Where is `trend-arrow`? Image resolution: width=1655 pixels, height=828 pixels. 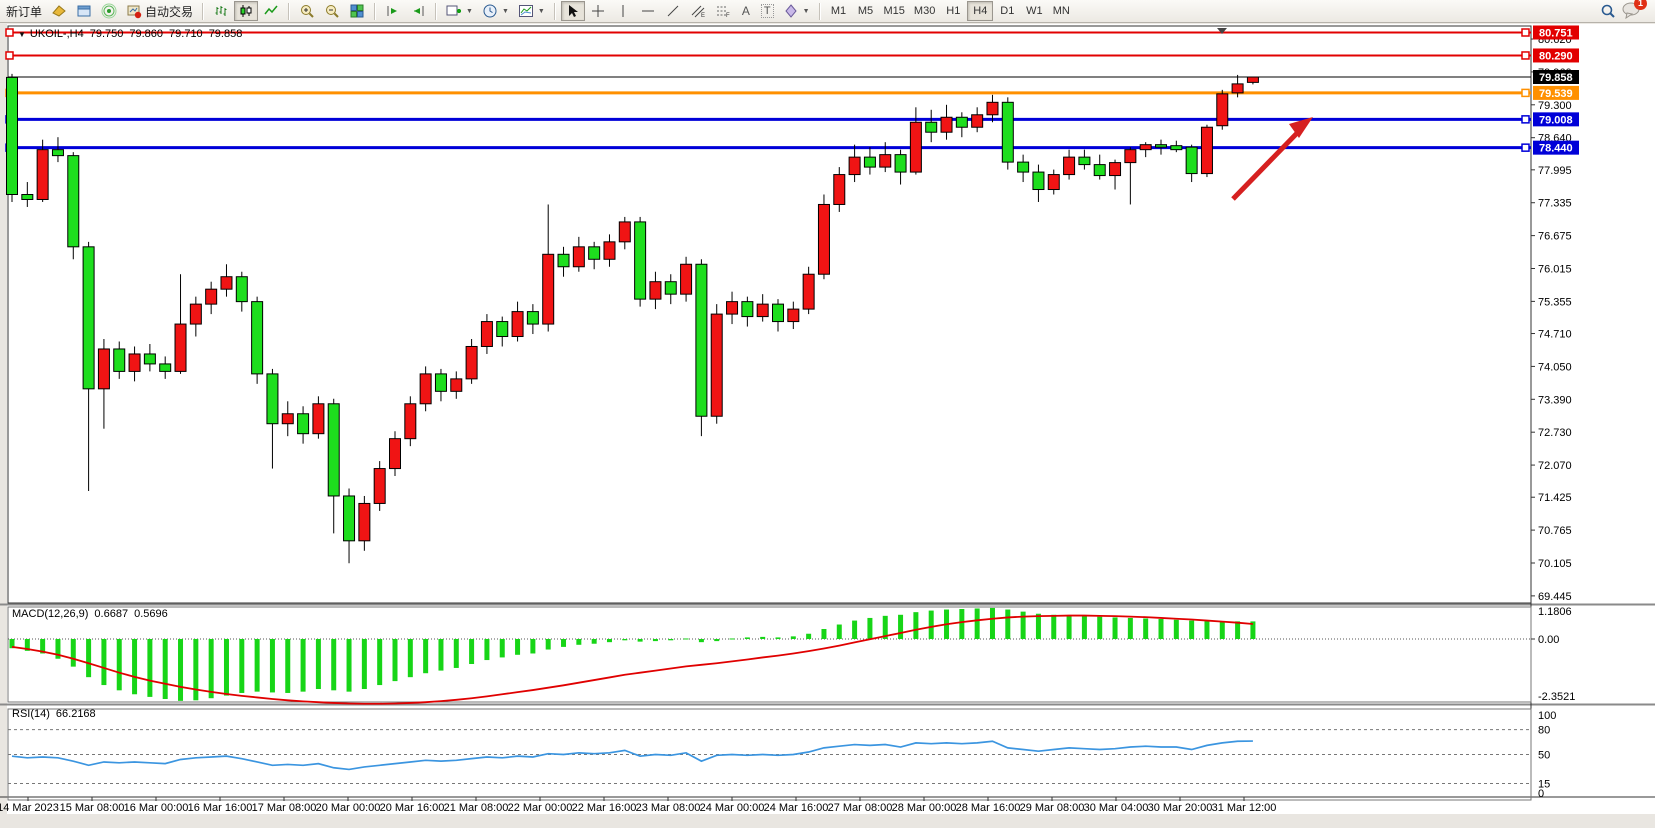 trend-arrow is located at coordinates (1272, 159).